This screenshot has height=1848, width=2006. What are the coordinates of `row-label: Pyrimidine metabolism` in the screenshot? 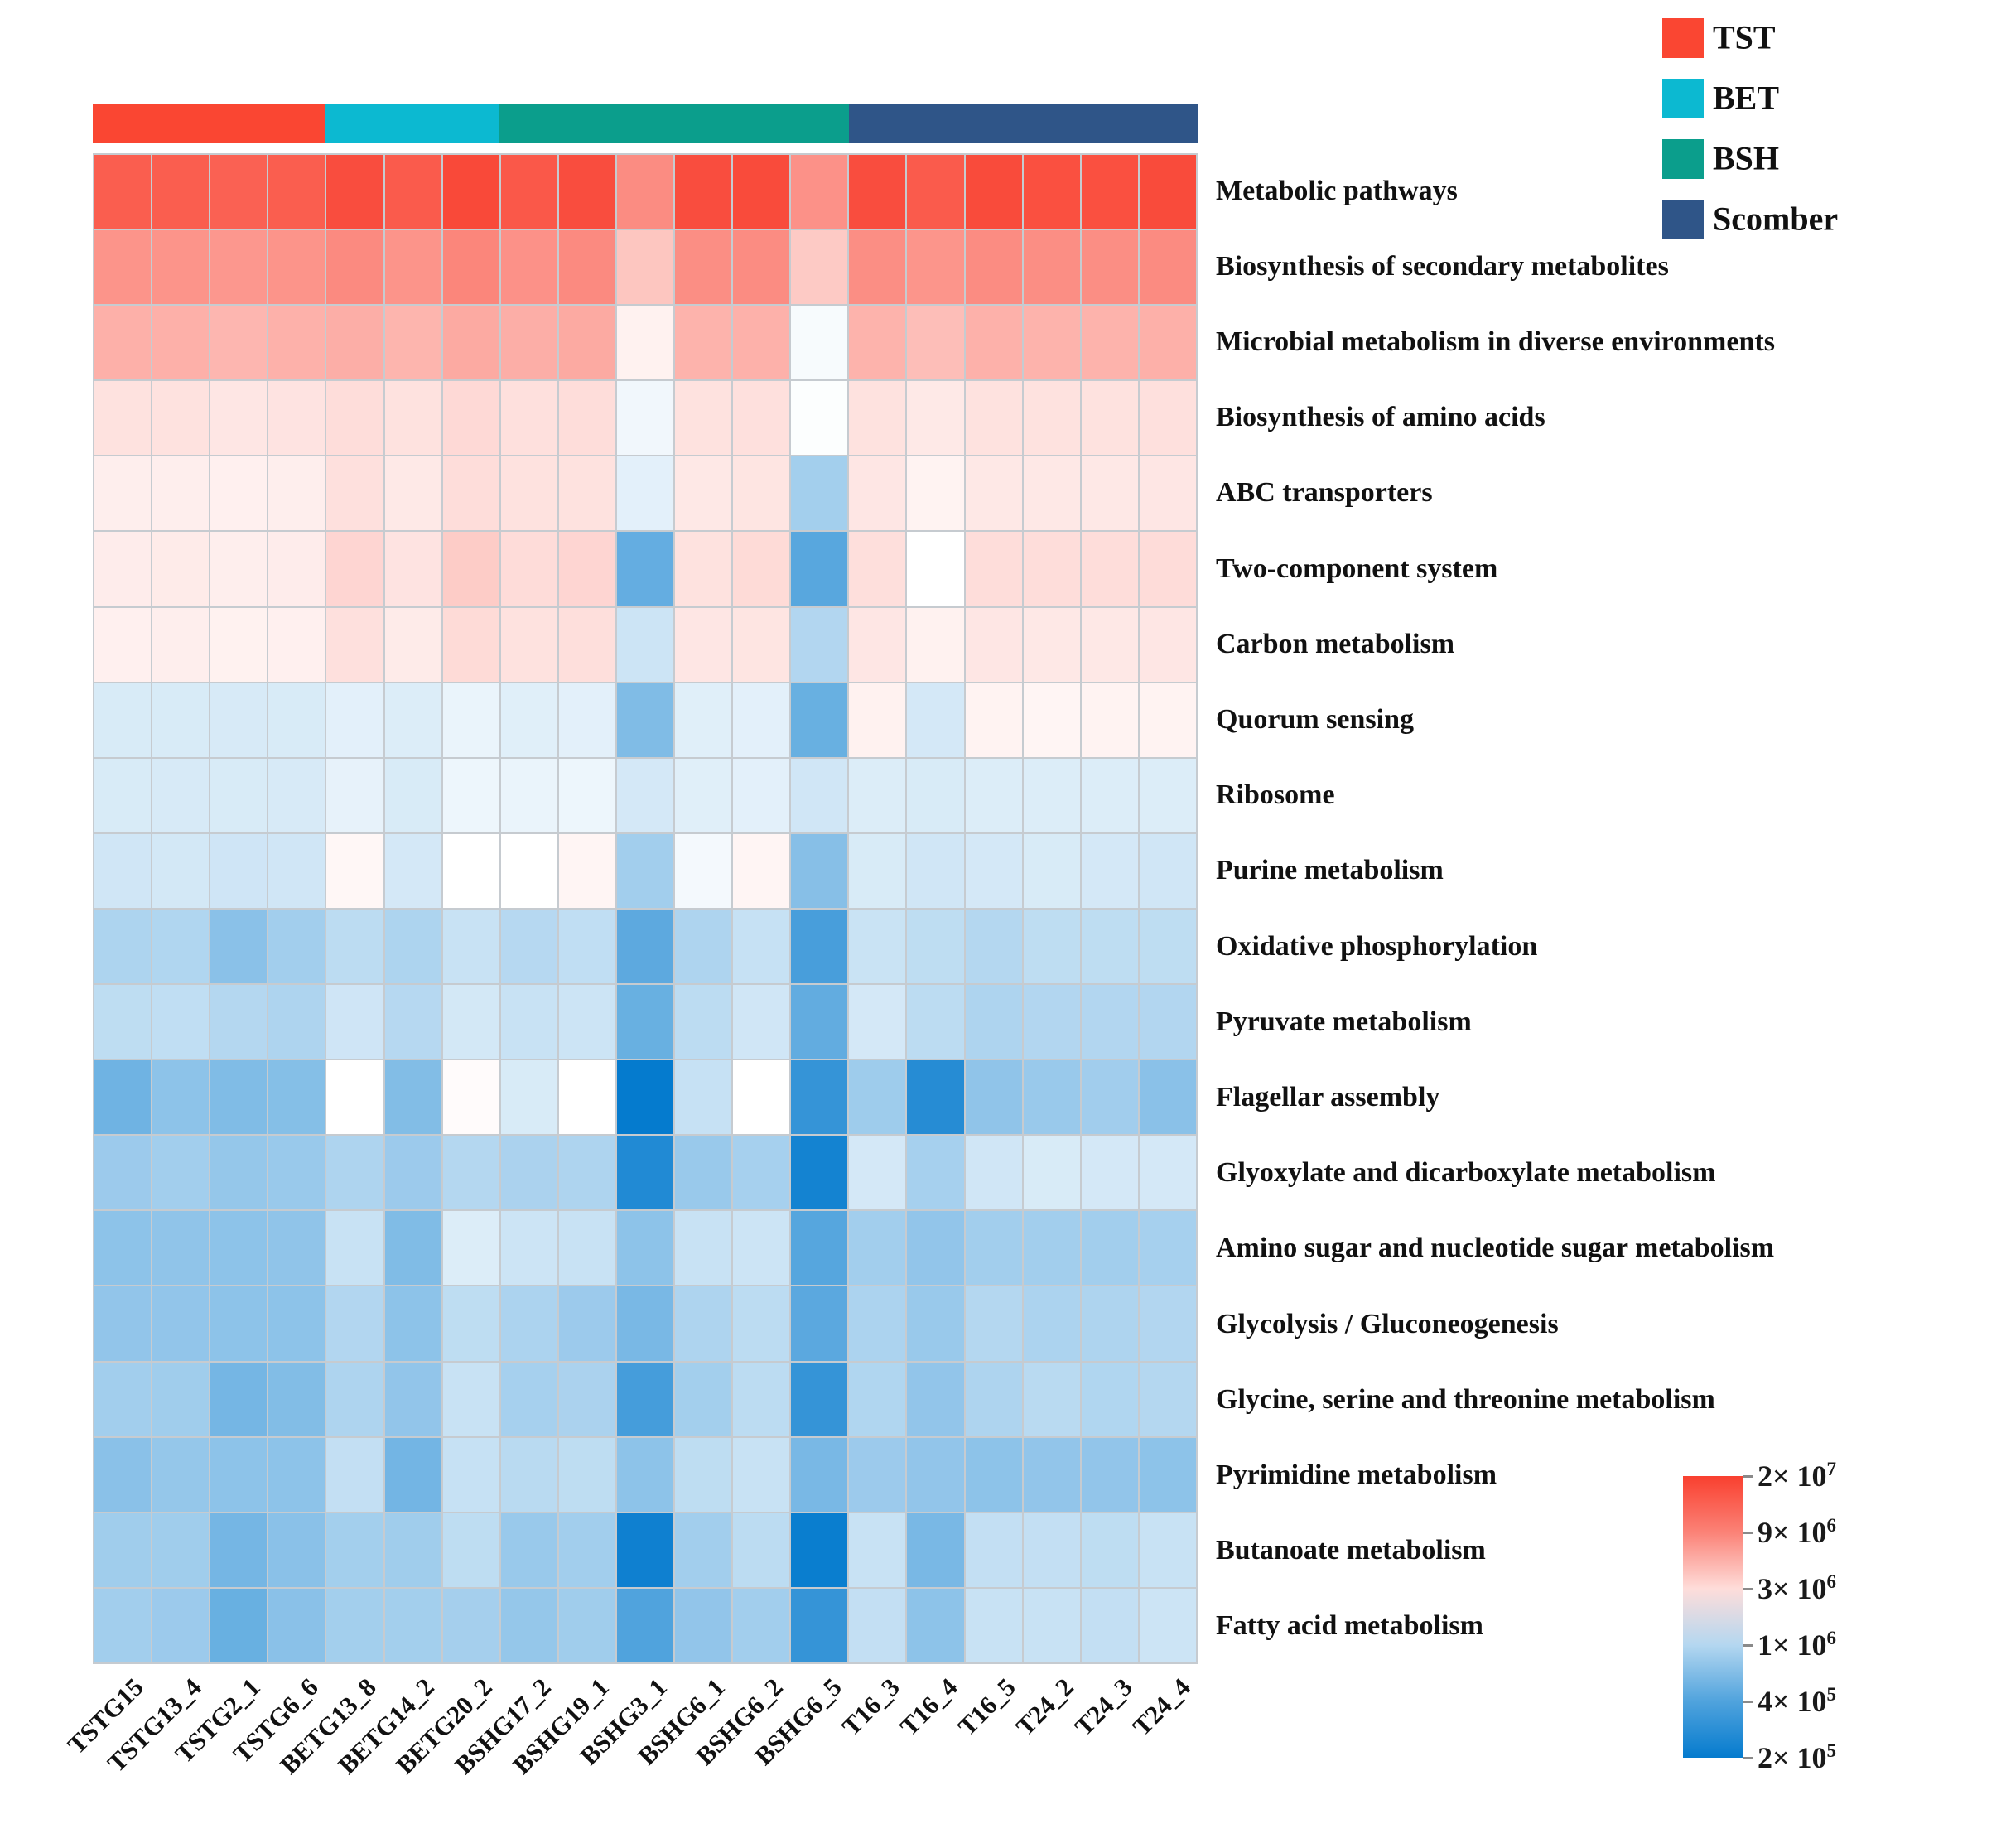 It's located at (1357, 1474).